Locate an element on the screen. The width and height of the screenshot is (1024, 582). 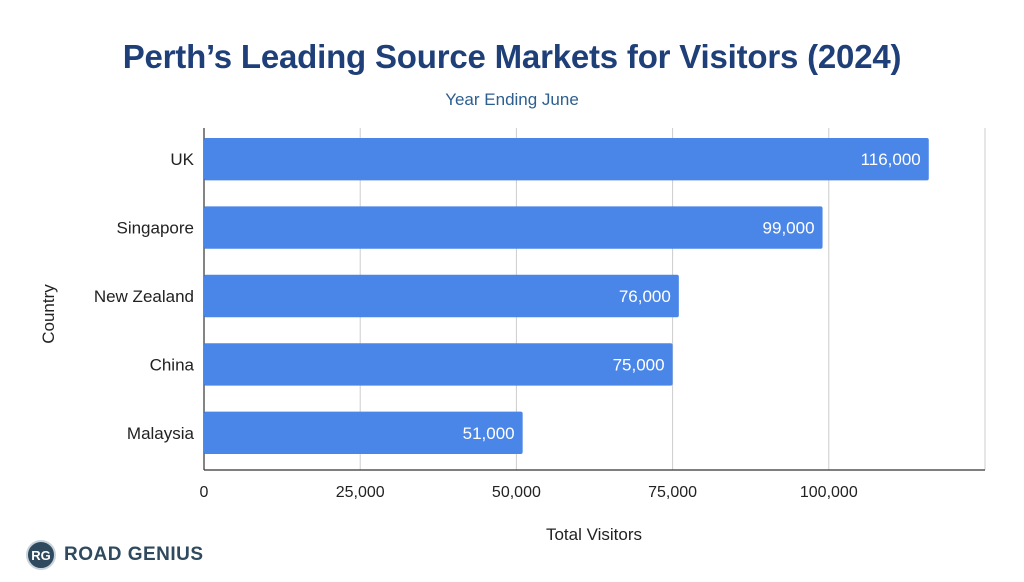
x-tick-label: 100,000 is located at coordinates (829, 492).